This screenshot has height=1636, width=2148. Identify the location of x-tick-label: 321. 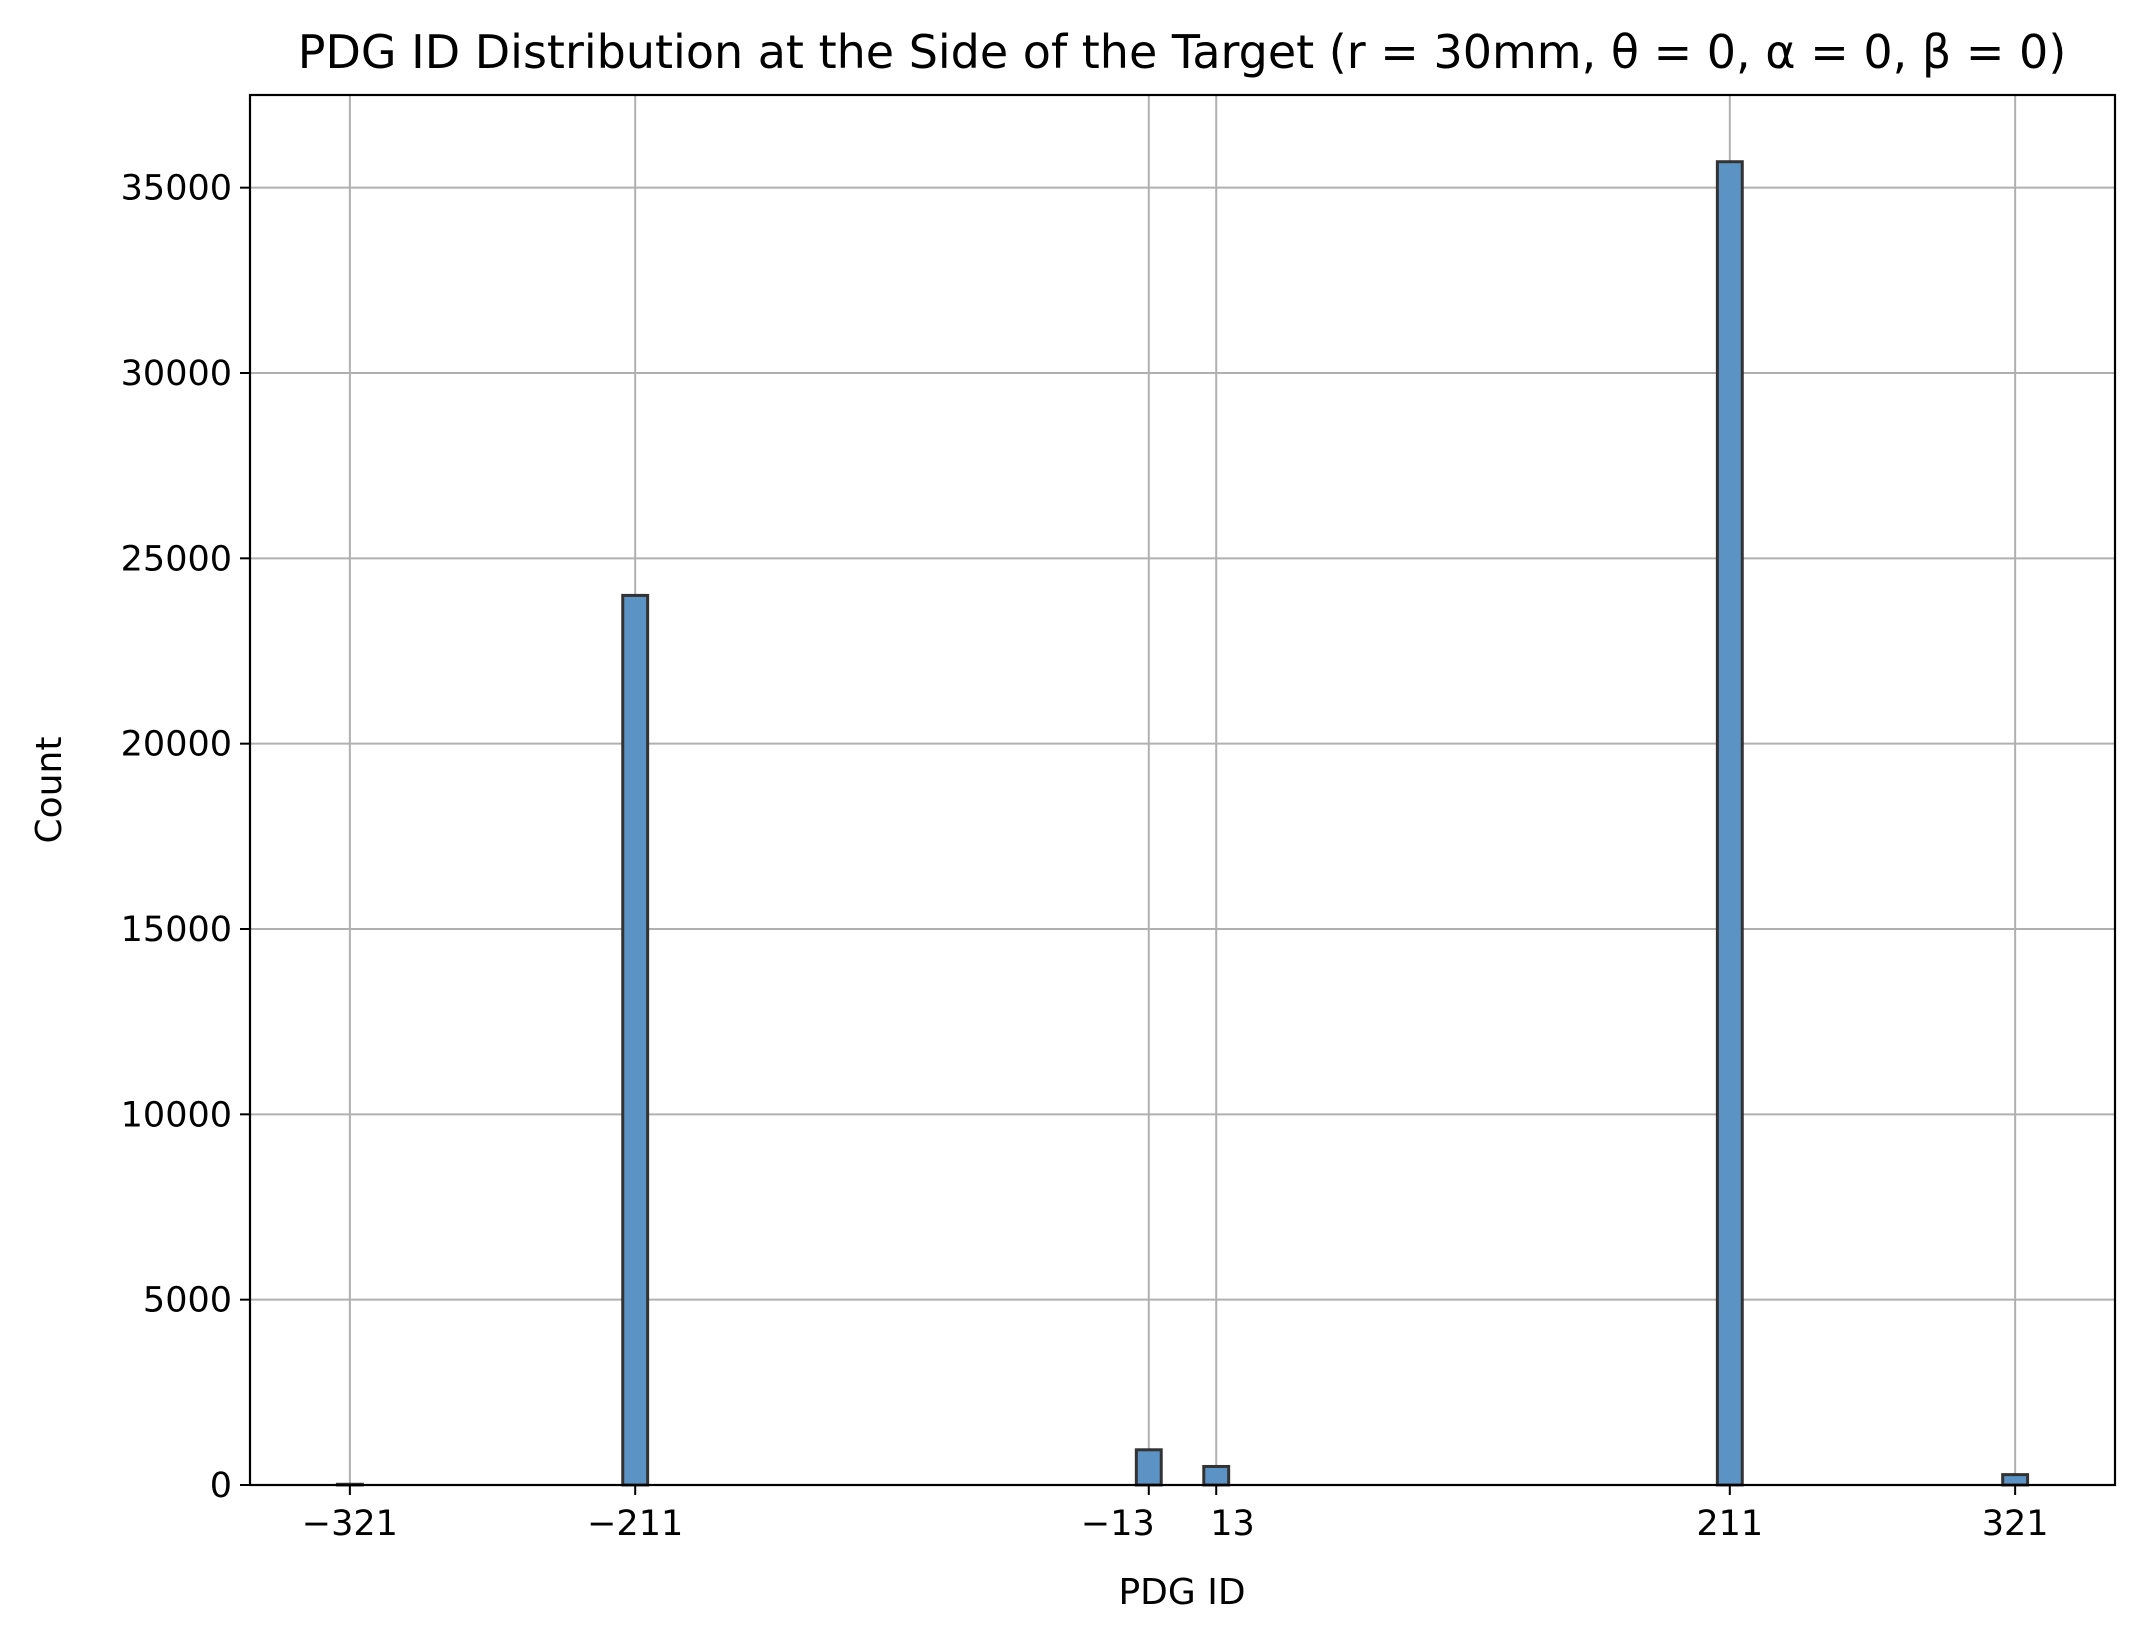
(2015, 1524).